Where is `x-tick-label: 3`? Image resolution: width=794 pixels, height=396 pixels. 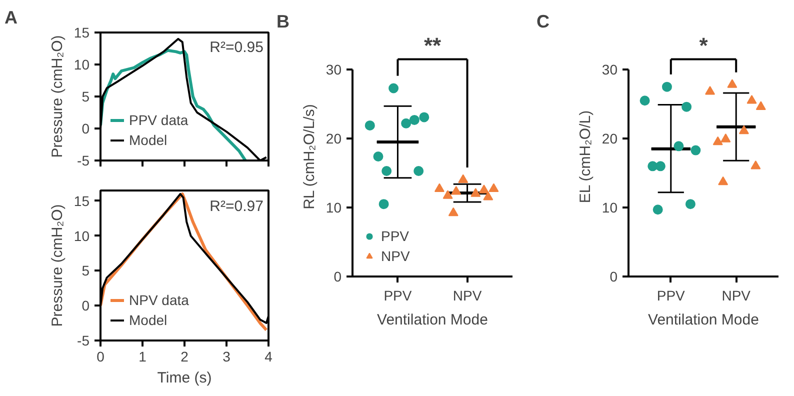
x-tick-label: 3 is located at coordinates (226, 356).